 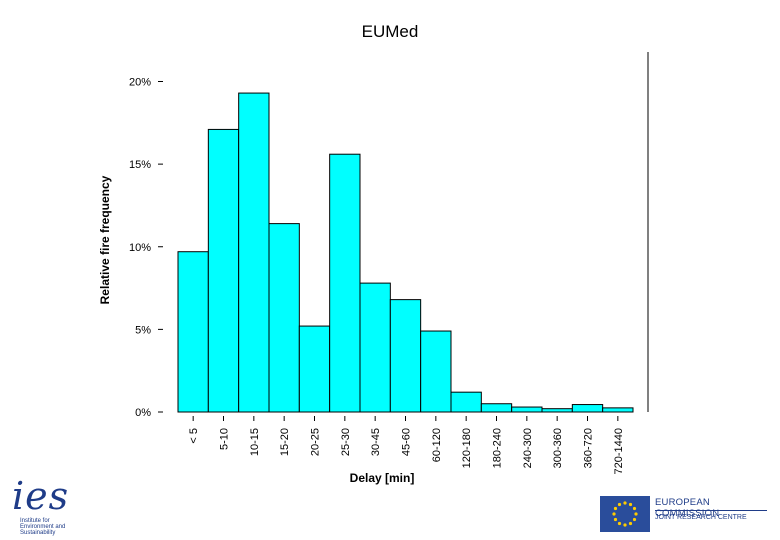 What do you see at coordinates (498, 448) in the screenshot?
I see `x-tick-label: 180-240` at bounding box center [498, 448].